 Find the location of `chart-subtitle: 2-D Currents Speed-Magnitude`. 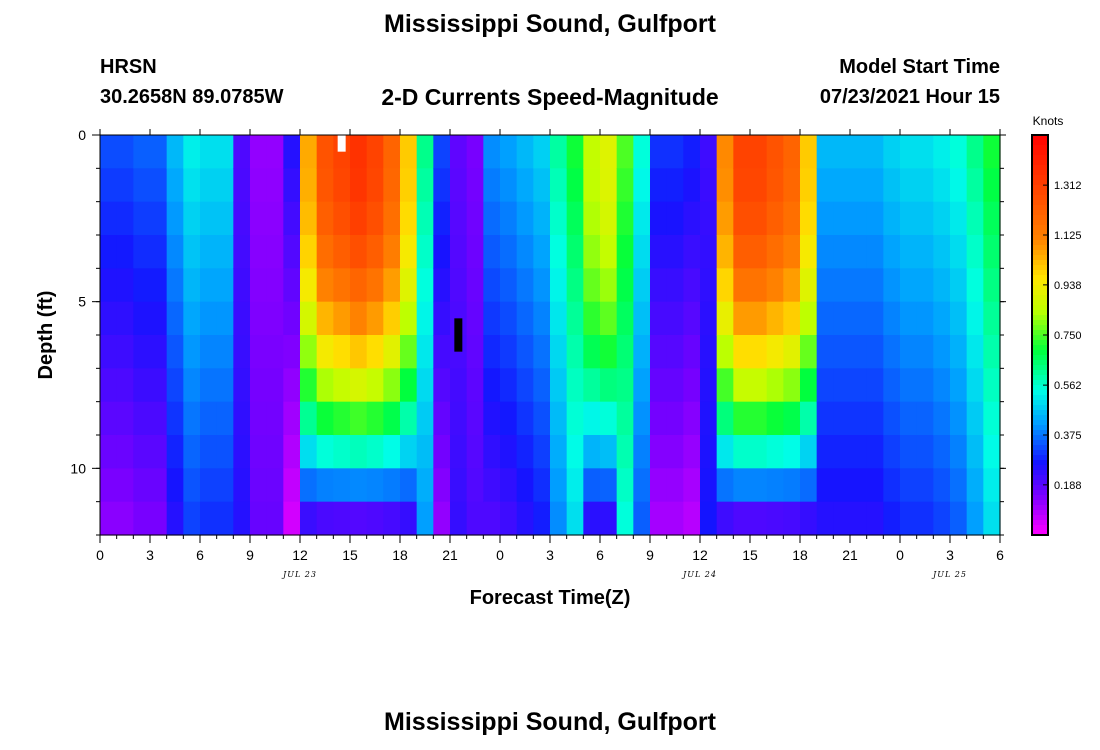

chart-subtitle: 2-D Currents Speed-Magnitude is located at coordinates (550, 97).